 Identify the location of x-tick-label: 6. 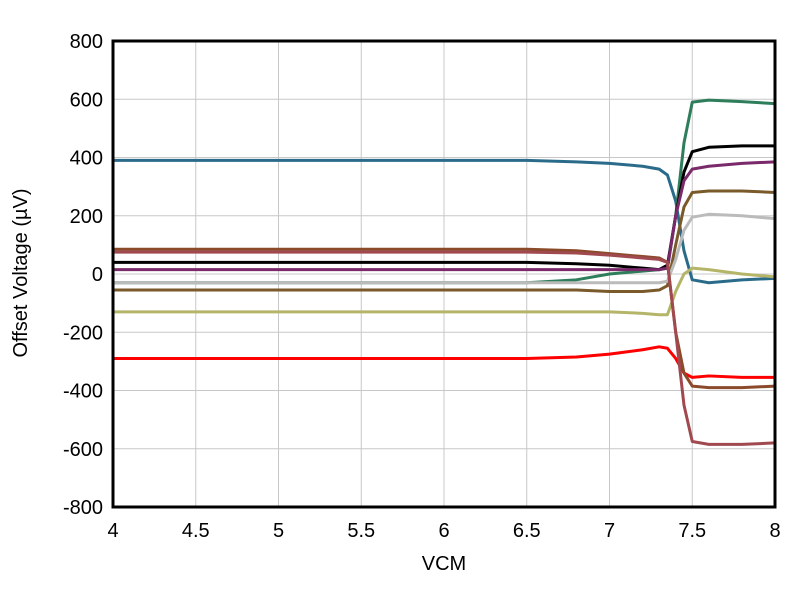
(443, 531).